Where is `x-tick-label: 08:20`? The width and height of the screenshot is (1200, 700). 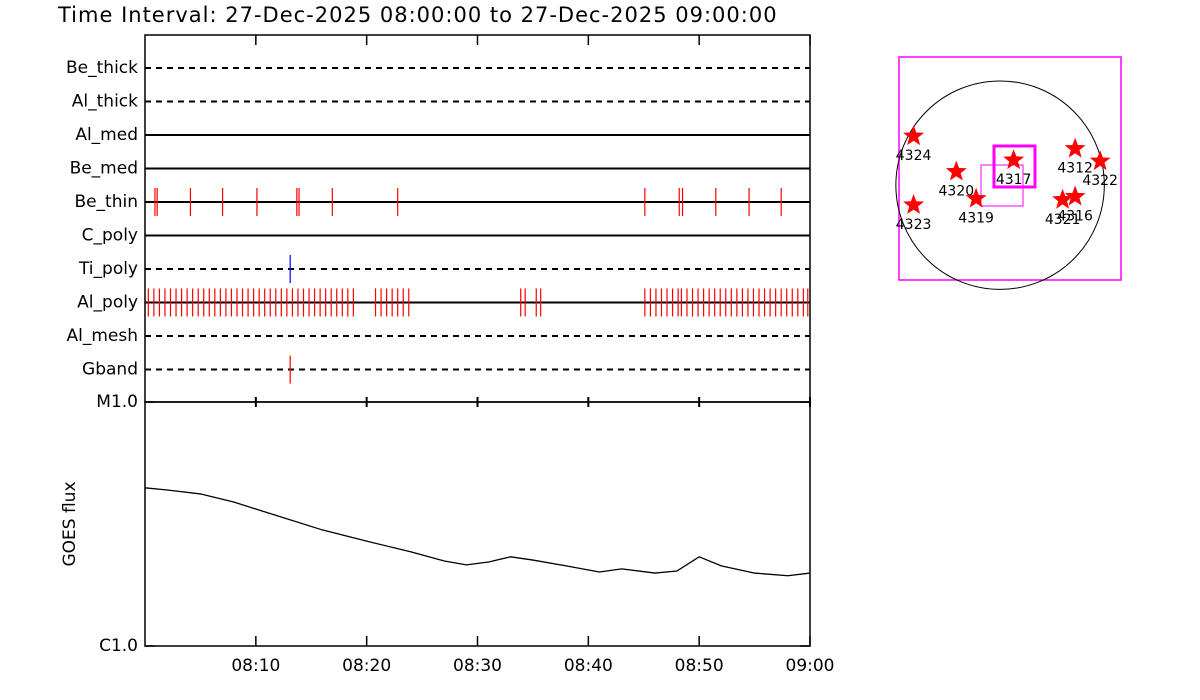 x-tick-label: 08:20 is located at coordinates (366, 666).